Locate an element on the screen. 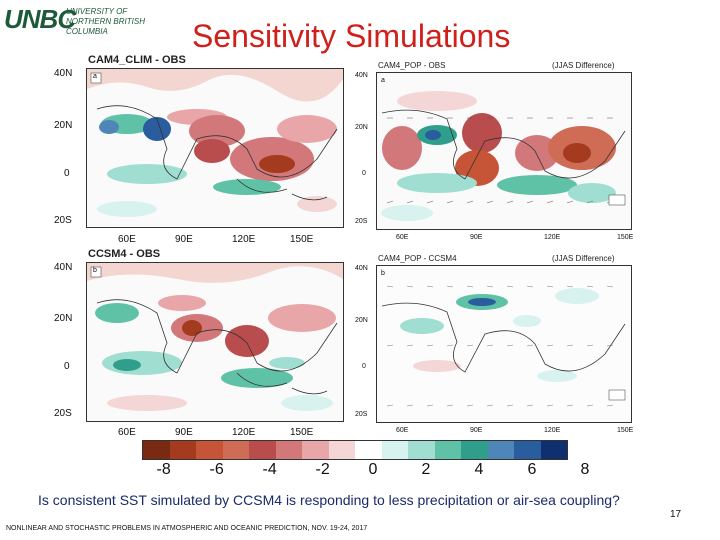  colorbar is located at coordinates (355, 450).